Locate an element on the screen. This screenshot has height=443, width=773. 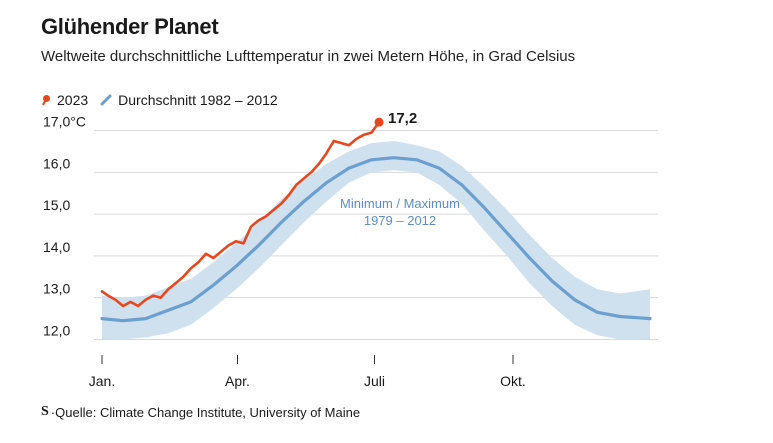
publisher-logo: S is located at coordinates (45, 411).